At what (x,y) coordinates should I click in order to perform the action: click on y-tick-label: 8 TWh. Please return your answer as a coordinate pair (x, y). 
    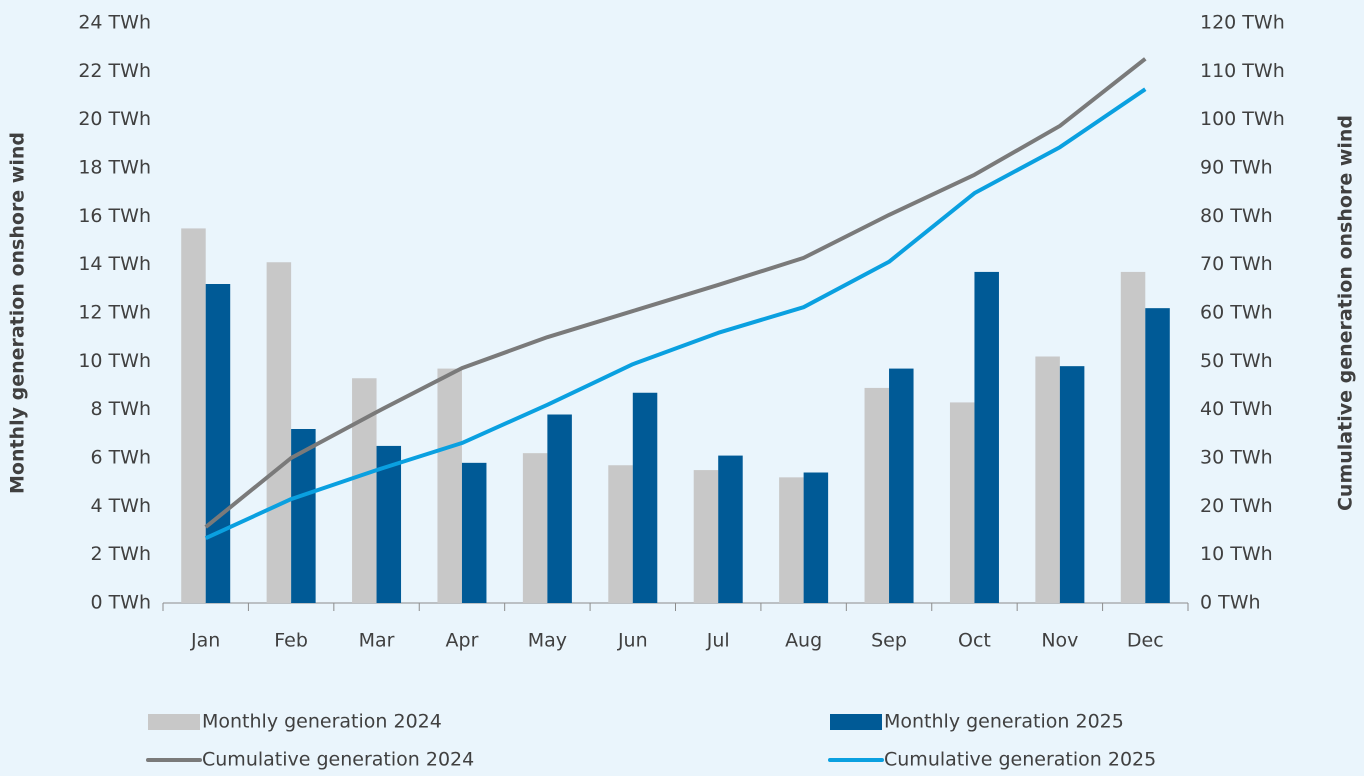
    Looking at the image, I should click on (120, 409).